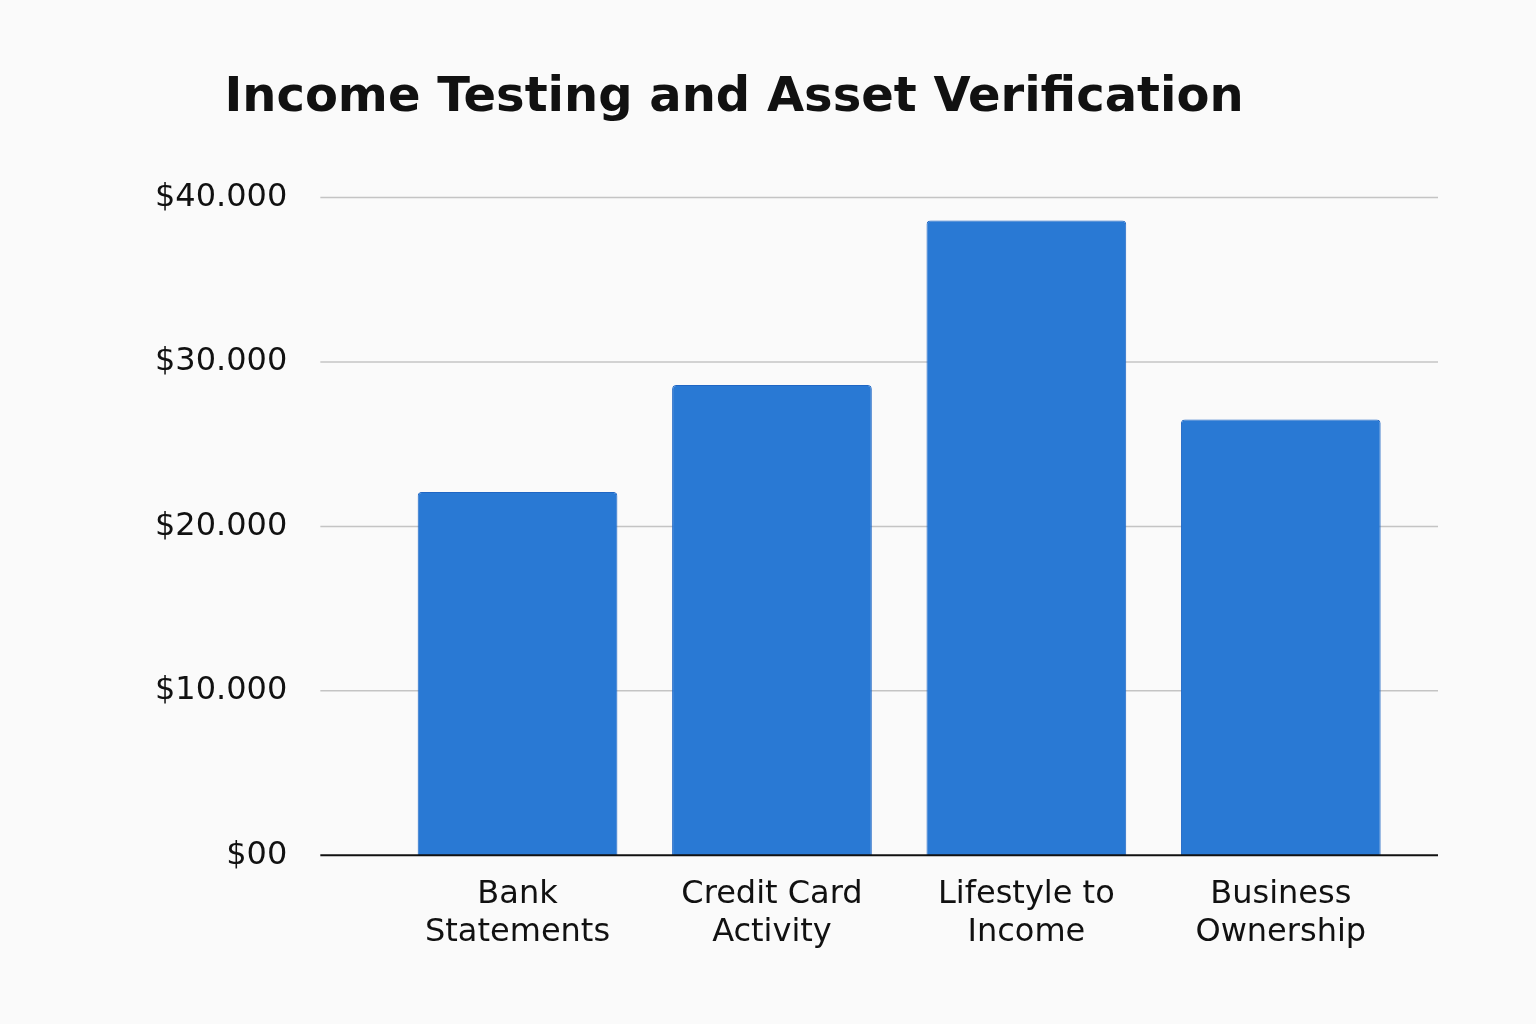 This screenshot has width=1536, height=1024. Describe the element at coordinates (518, 911) in the screenshot. I see `x-tick-label: Bank Statements` at that location.